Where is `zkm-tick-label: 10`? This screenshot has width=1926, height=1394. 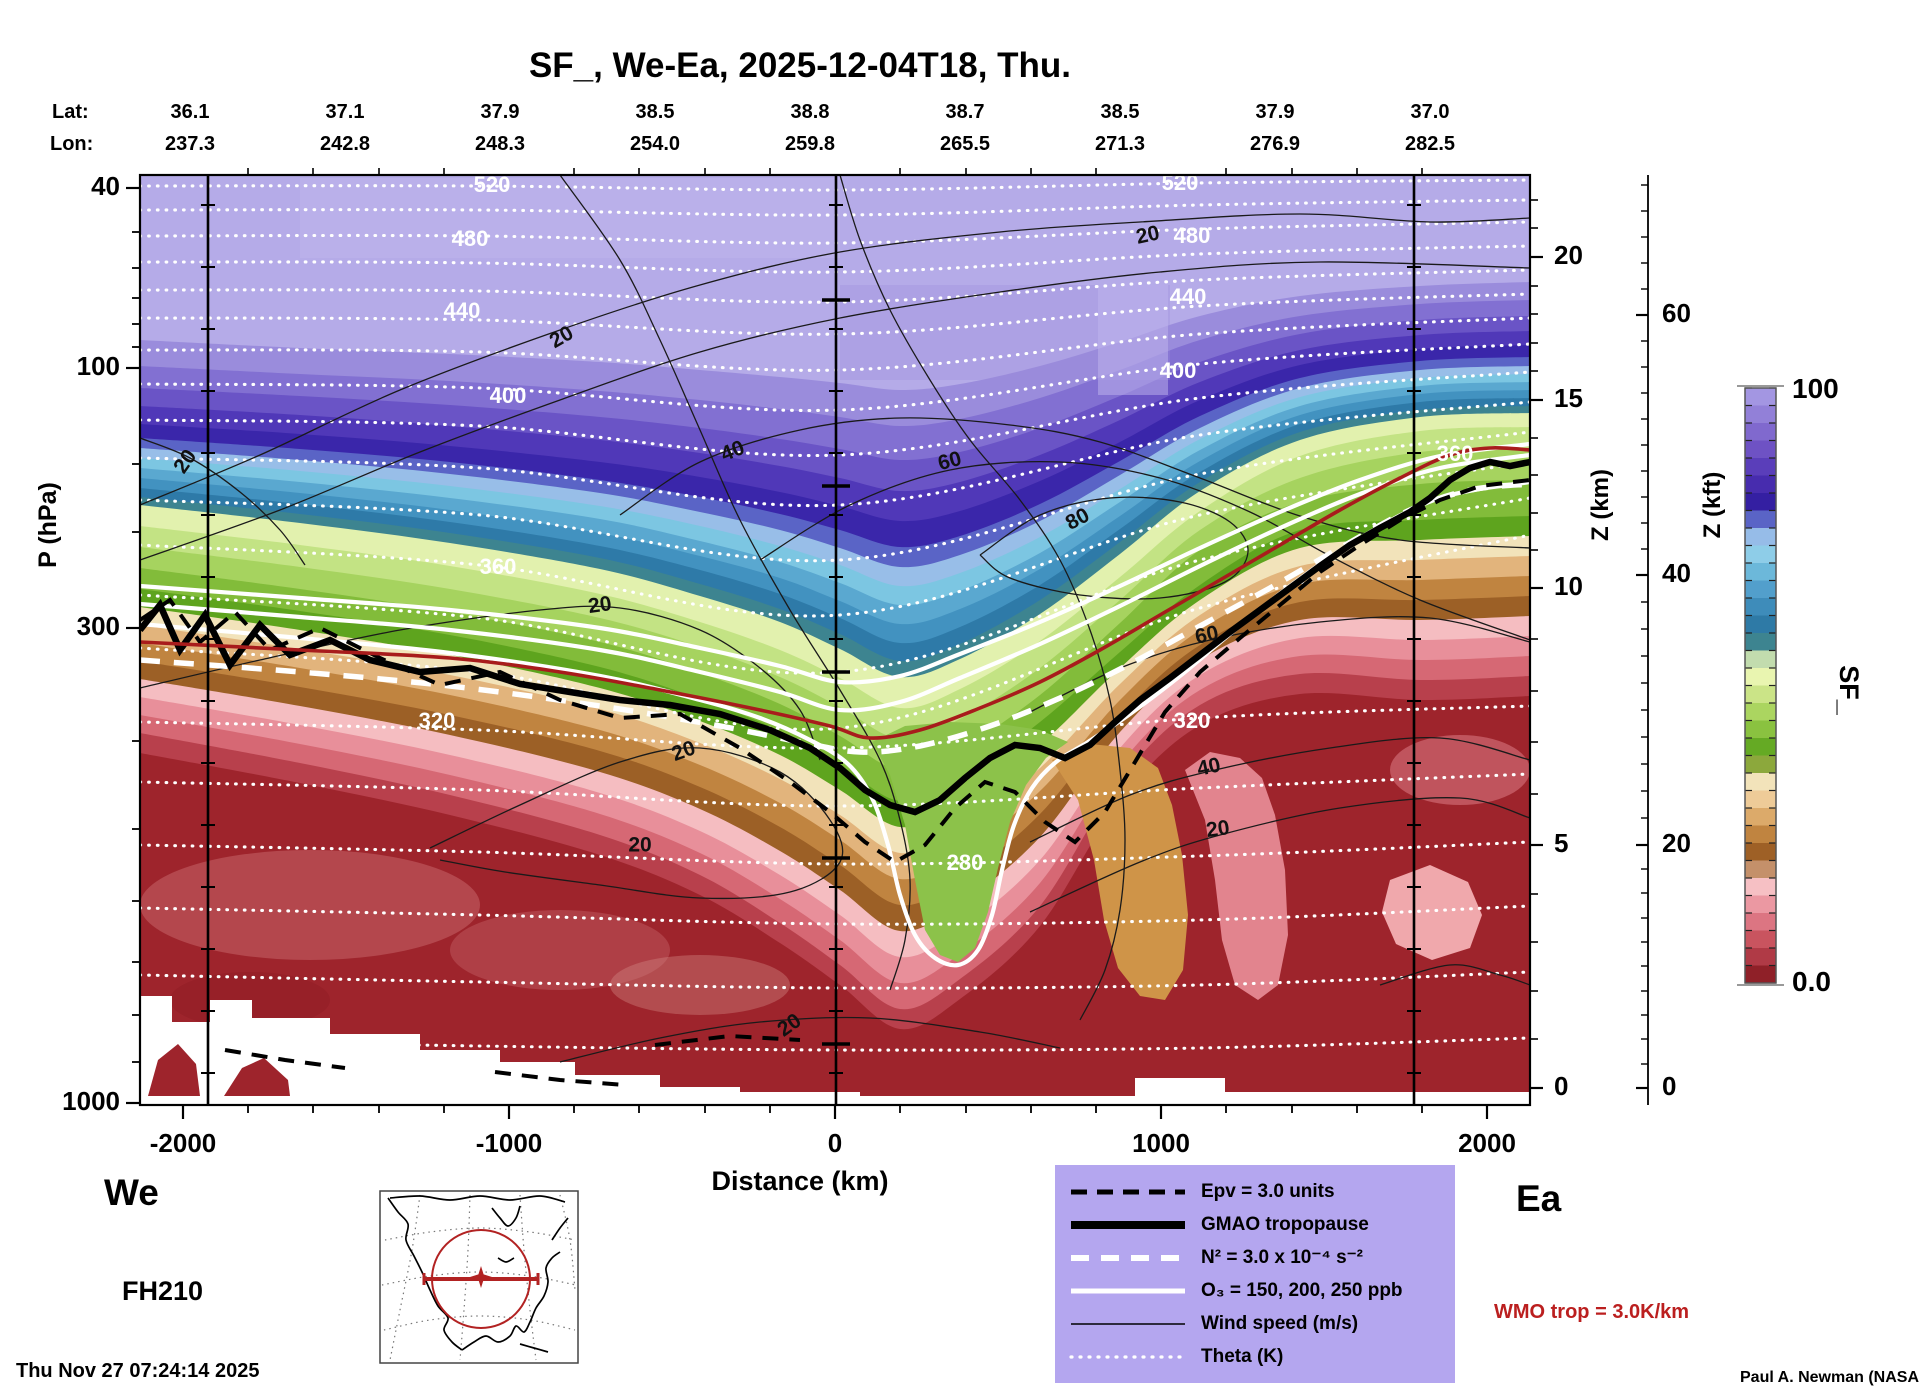
zkm-tick-label: 10 is located at coordinates (1568, 586).